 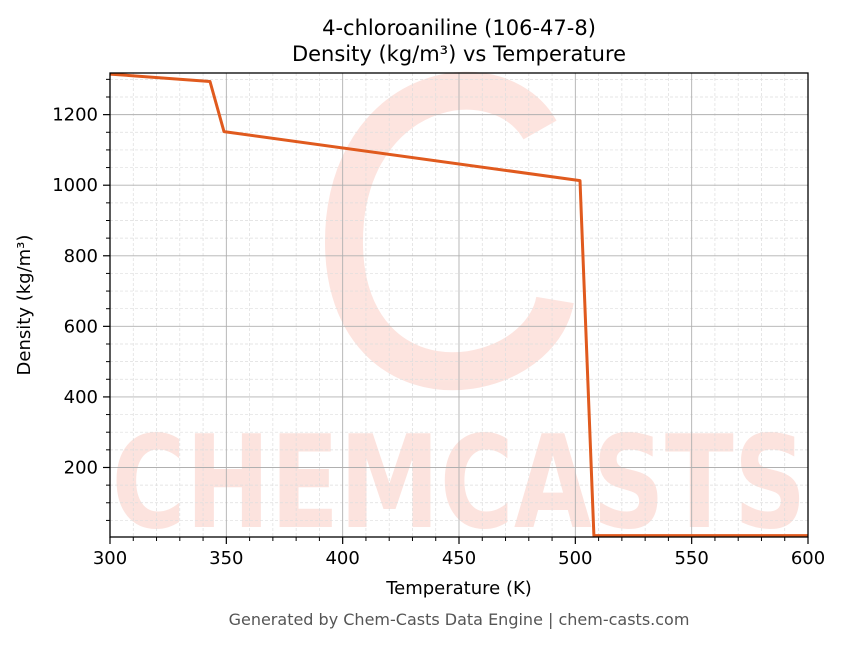 I want to click on watermark-swirl, so click(x=449, y=231).